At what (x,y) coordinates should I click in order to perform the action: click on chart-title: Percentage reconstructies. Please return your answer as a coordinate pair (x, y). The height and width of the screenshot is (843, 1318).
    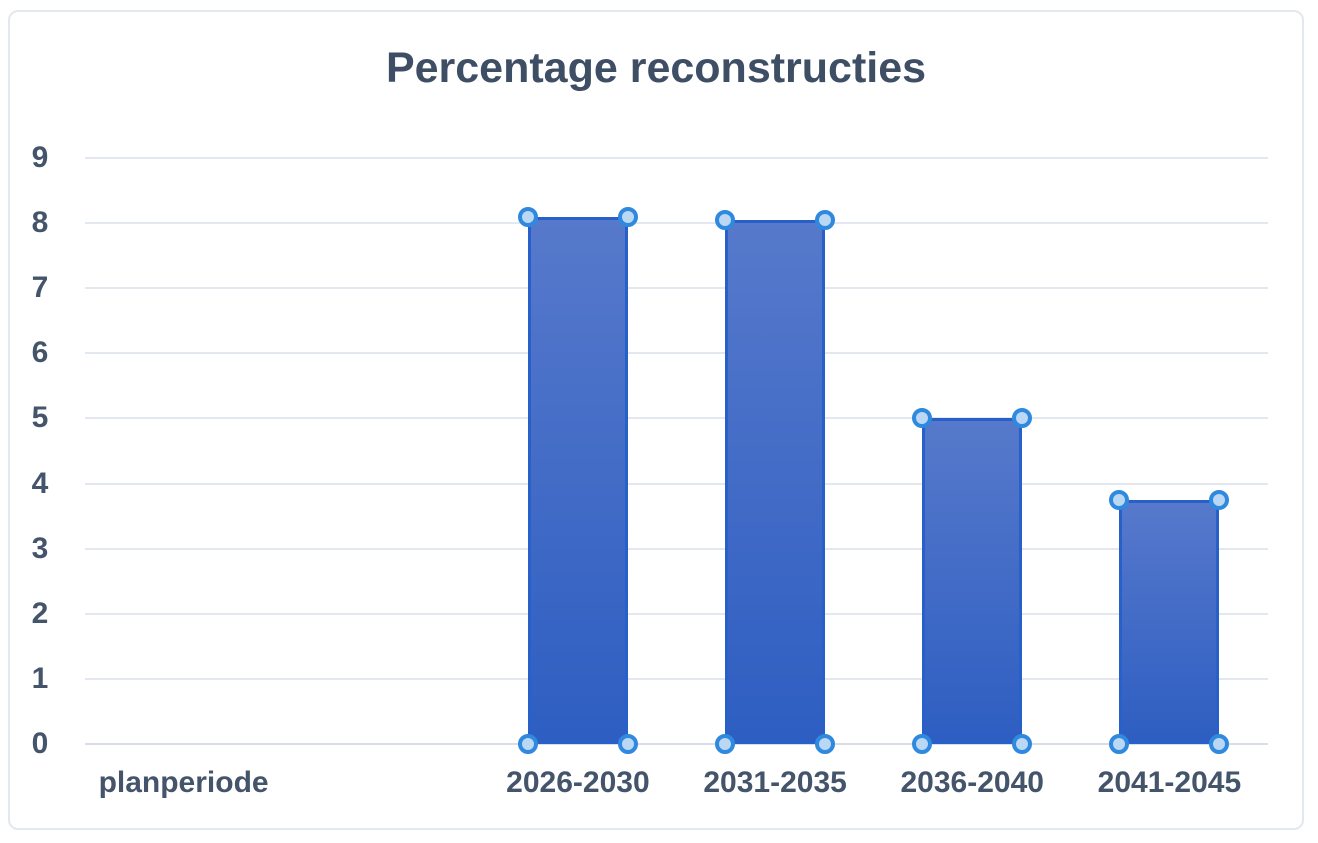
    Looking at the image, I should click on (656, 68).